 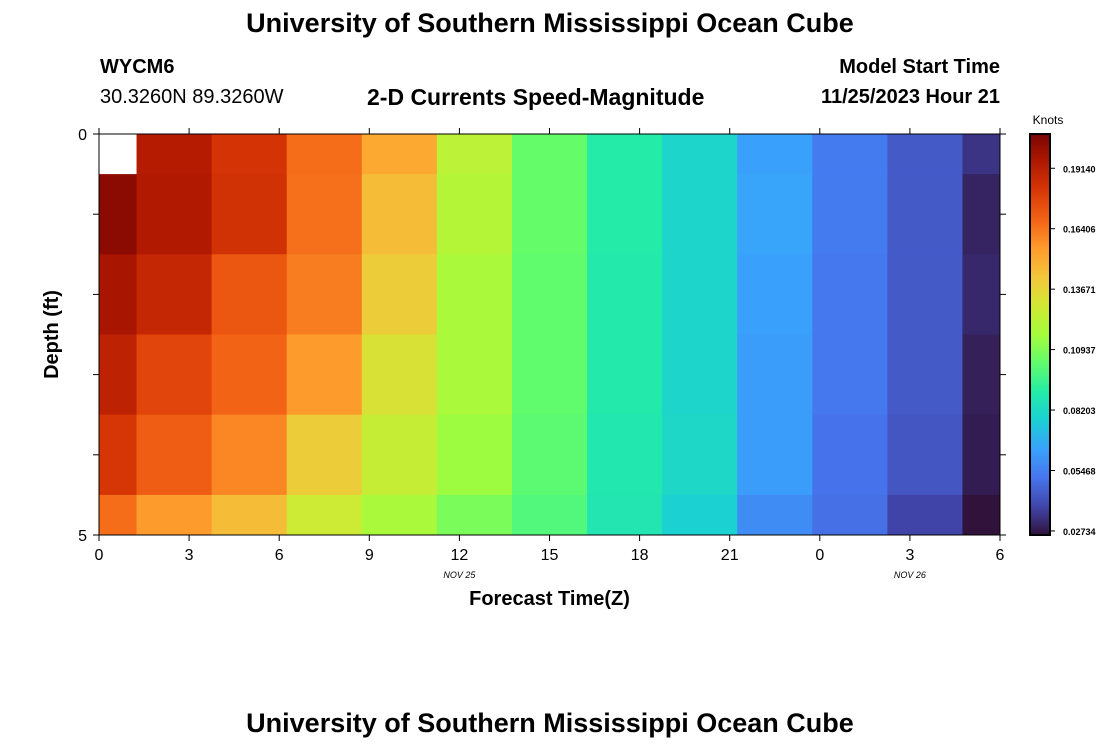 I want to click on y-tick-label: 5, so click(x=82, y=536).